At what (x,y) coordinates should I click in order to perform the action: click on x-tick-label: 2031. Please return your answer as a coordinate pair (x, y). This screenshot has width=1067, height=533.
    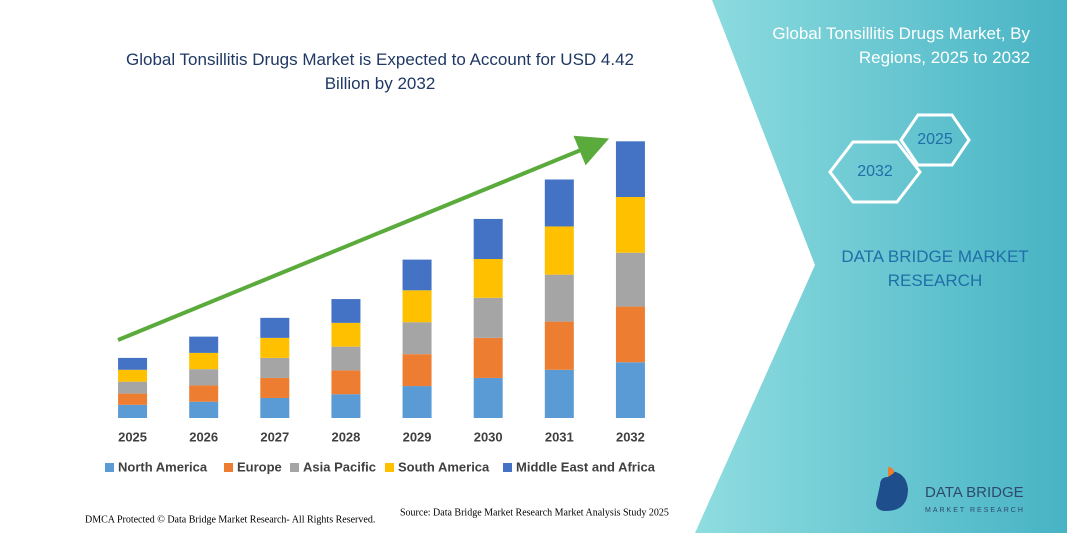
    Looking at the image, I should click on (559, 436).